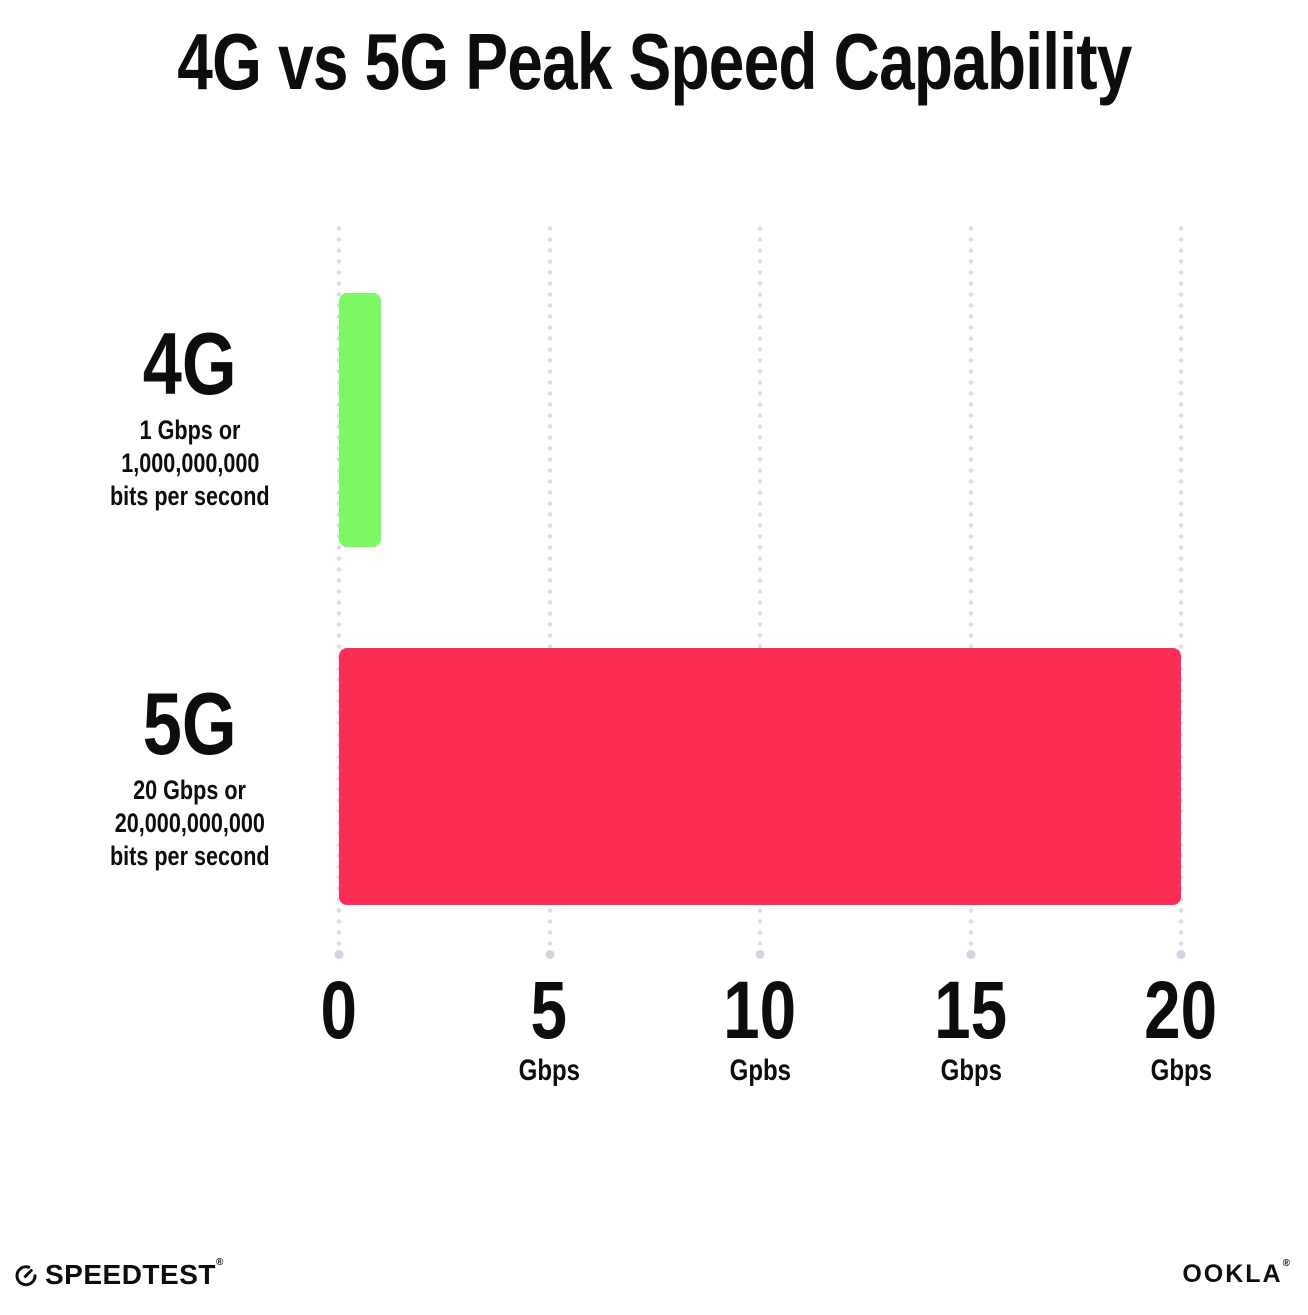  What do you see at coordinates (190, 723) in the screenshot?
I see `row-label-5g-name: 5G` at bounding box center [190, 723].